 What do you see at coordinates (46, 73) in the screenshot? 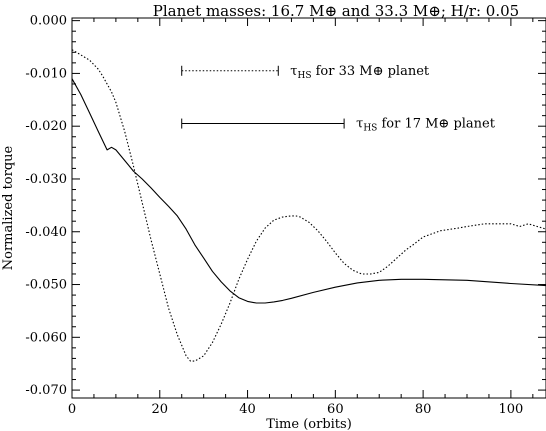
I see `y-tick-label: -0.010` at bounding box center [46, 73].